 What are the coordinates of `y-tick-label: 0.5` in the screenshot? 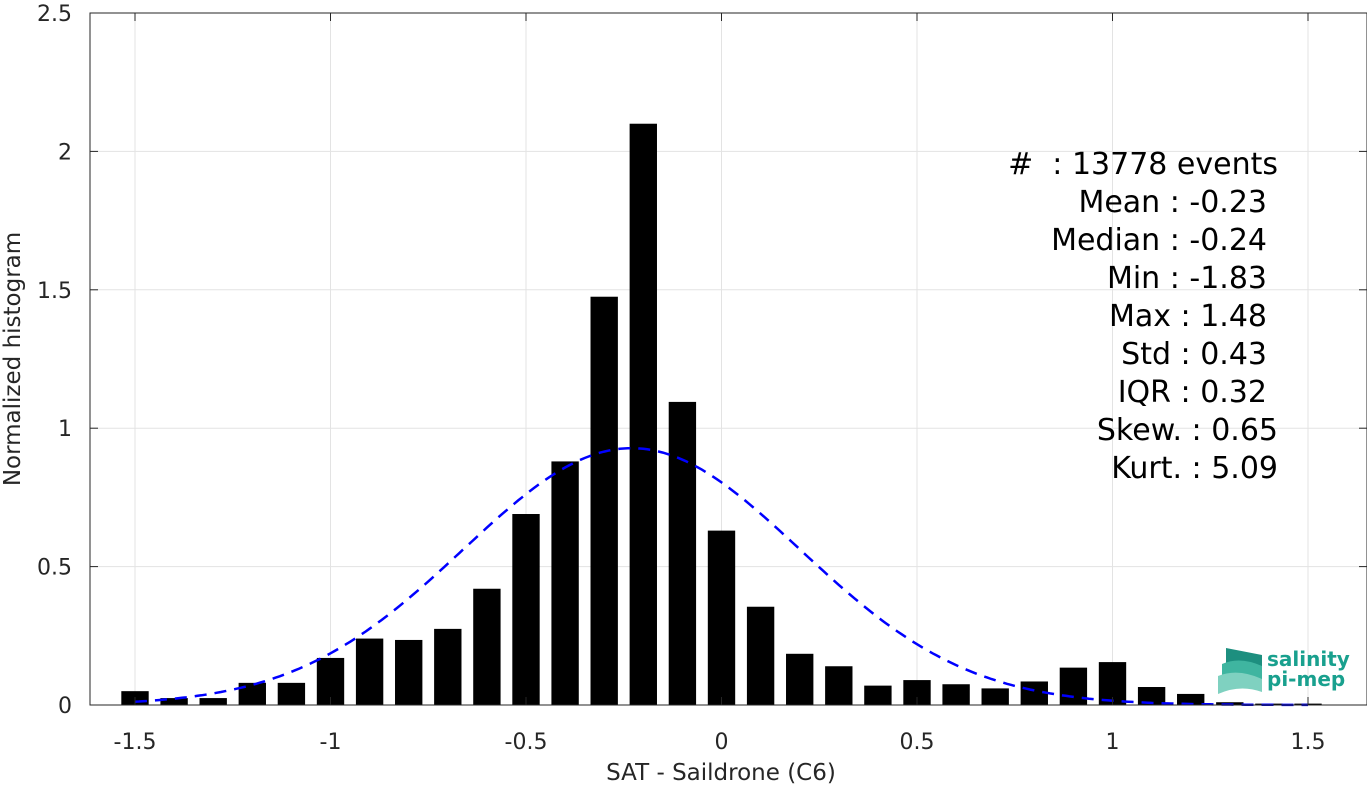 It's located at (54, 568).